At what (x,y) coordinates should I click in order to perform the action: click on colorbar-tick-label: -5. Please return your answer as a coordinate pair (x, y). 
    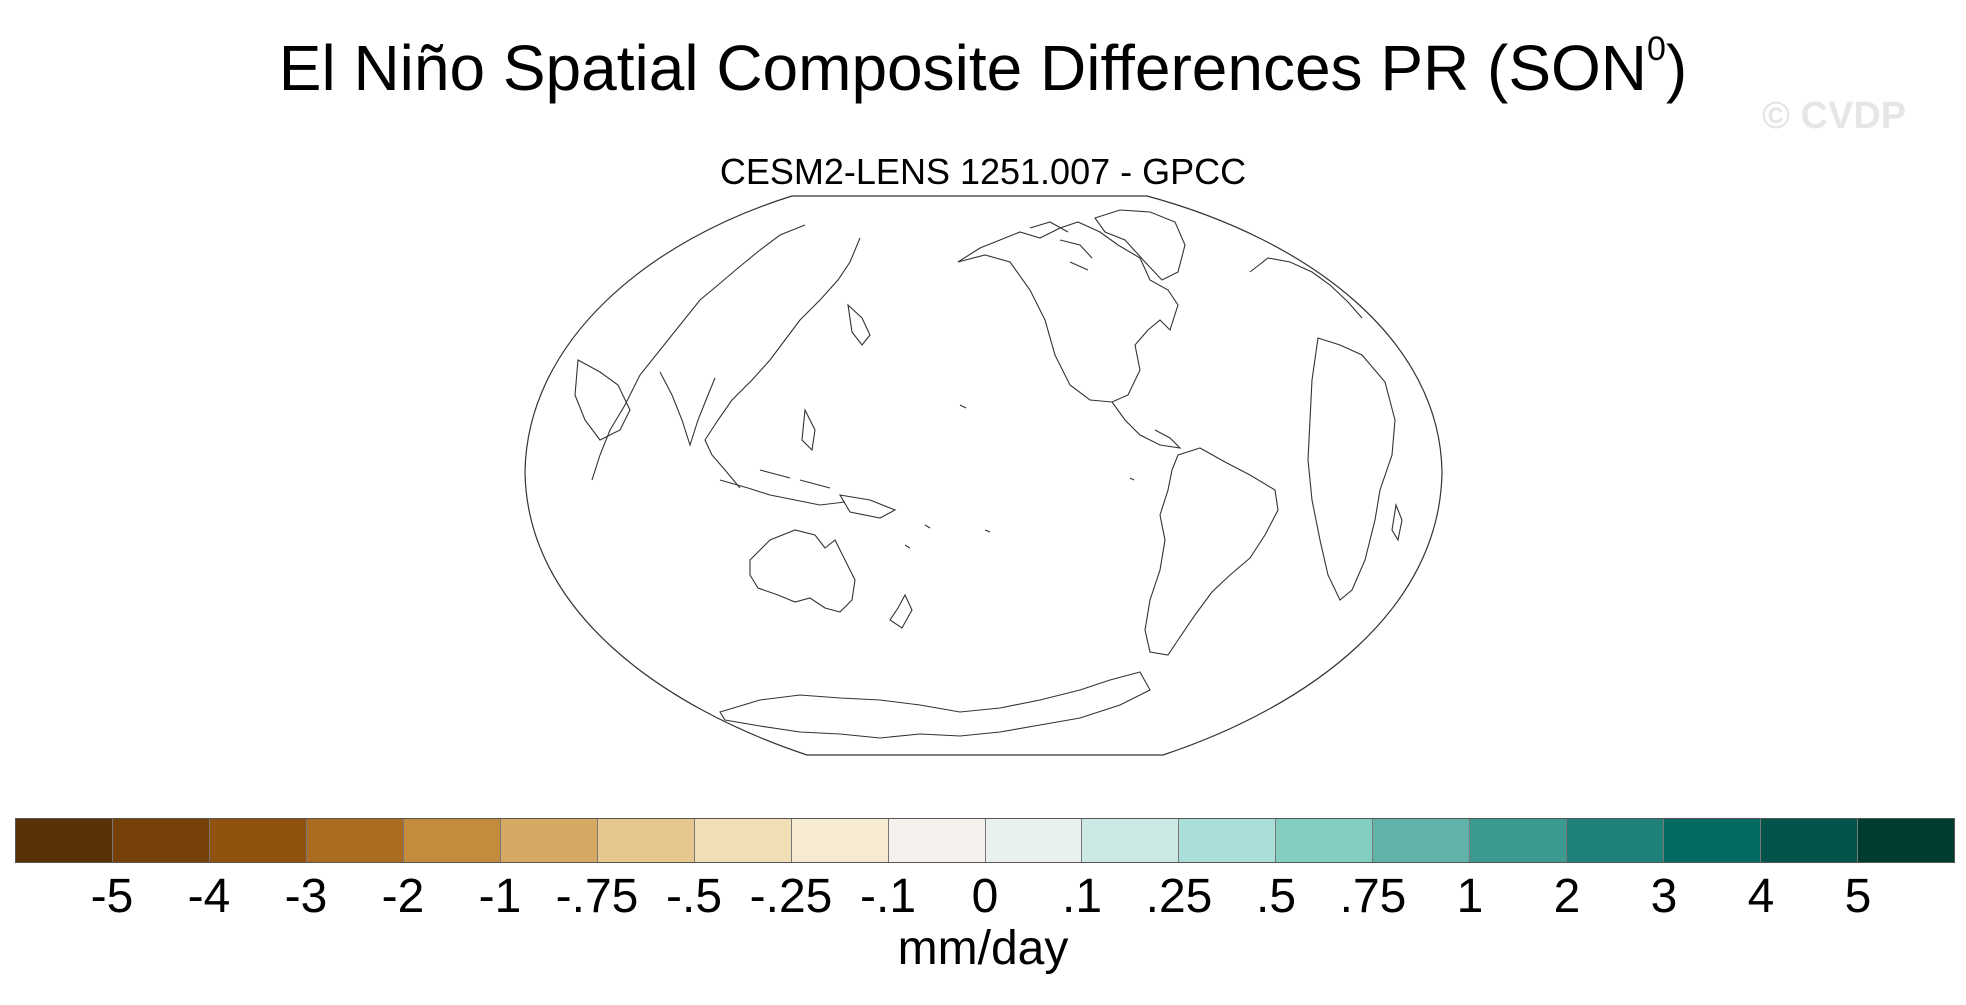
    Looking at the image, I should click on (112, 896).